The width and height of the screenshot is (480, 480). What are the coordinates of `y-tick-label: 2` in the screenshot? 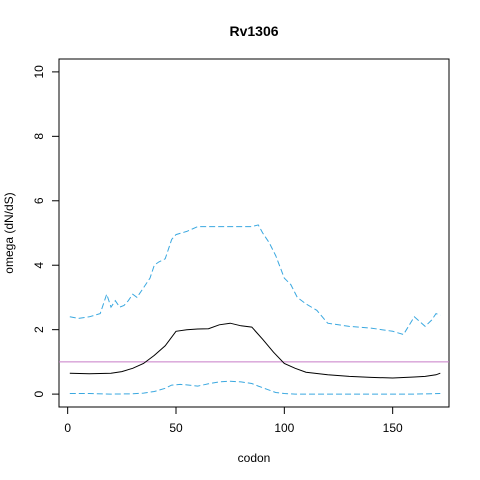 It's located at (39, 329).